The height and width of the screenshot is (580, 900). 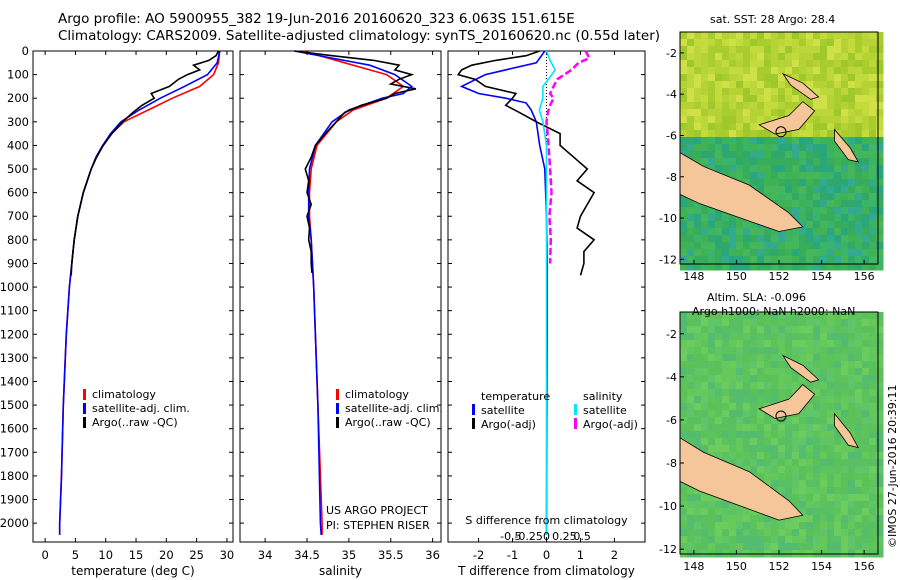 I want to click on depth-tick-label: 0, so click(x=25, y=51).